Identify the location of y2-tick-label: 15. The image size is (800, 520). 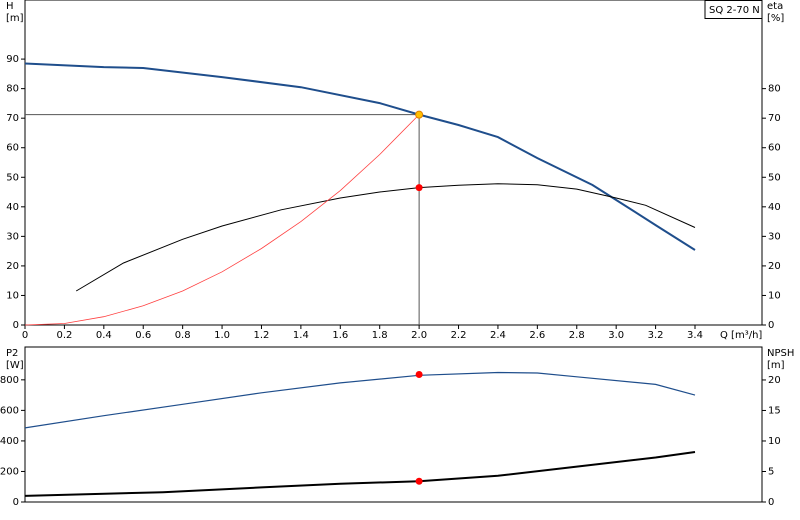
(774, 410).